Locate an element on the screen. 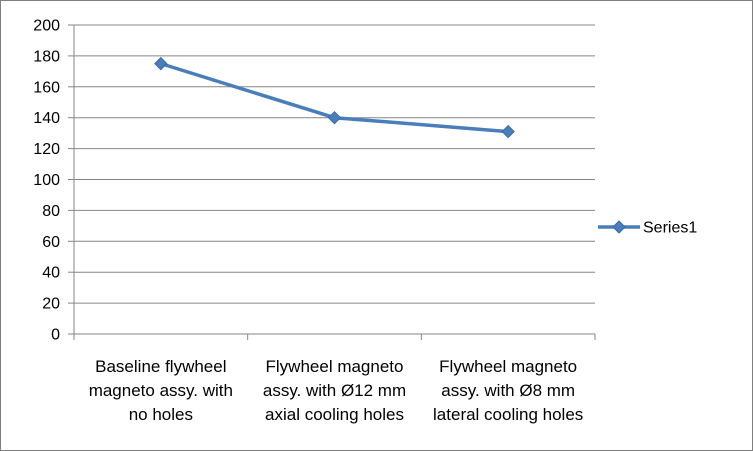 The image size is (753, 451). legend-marker is located at coordinates (619, 227).